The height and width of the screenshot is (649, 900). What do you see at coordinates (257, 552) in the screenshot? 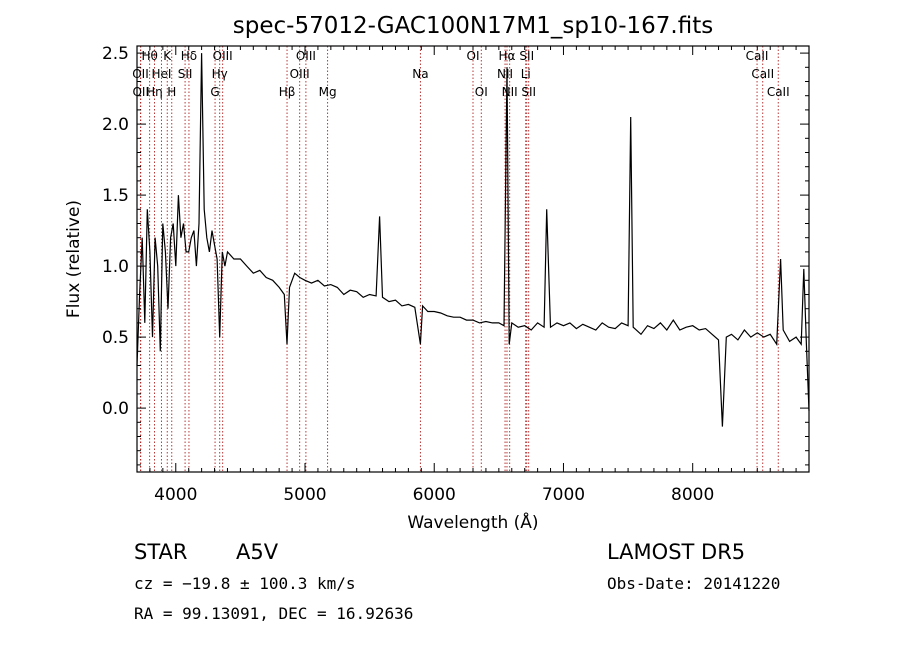
I see `object-subclass: A5V` at bounding box center [257, 552].